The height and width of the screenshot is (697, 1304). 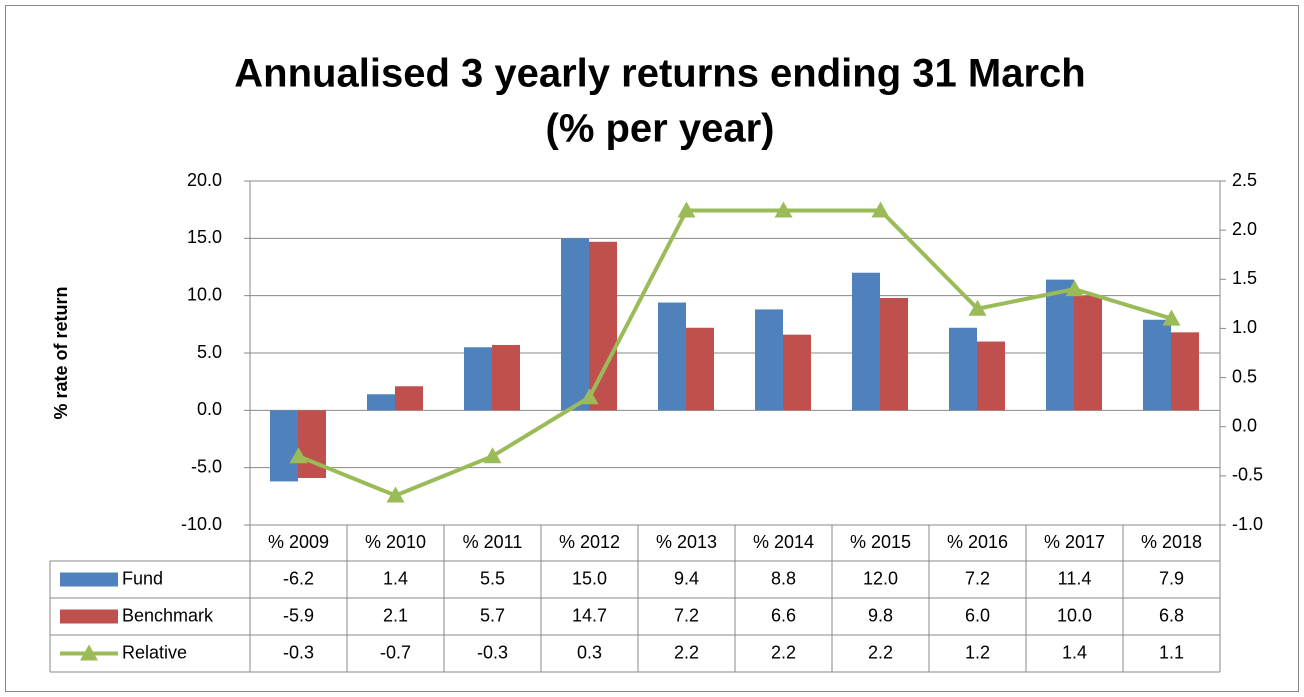 What do you see at coordinates (783, 578) in the screenshot?
I see `table-value: 8.8` at bounding box center [783, 578].